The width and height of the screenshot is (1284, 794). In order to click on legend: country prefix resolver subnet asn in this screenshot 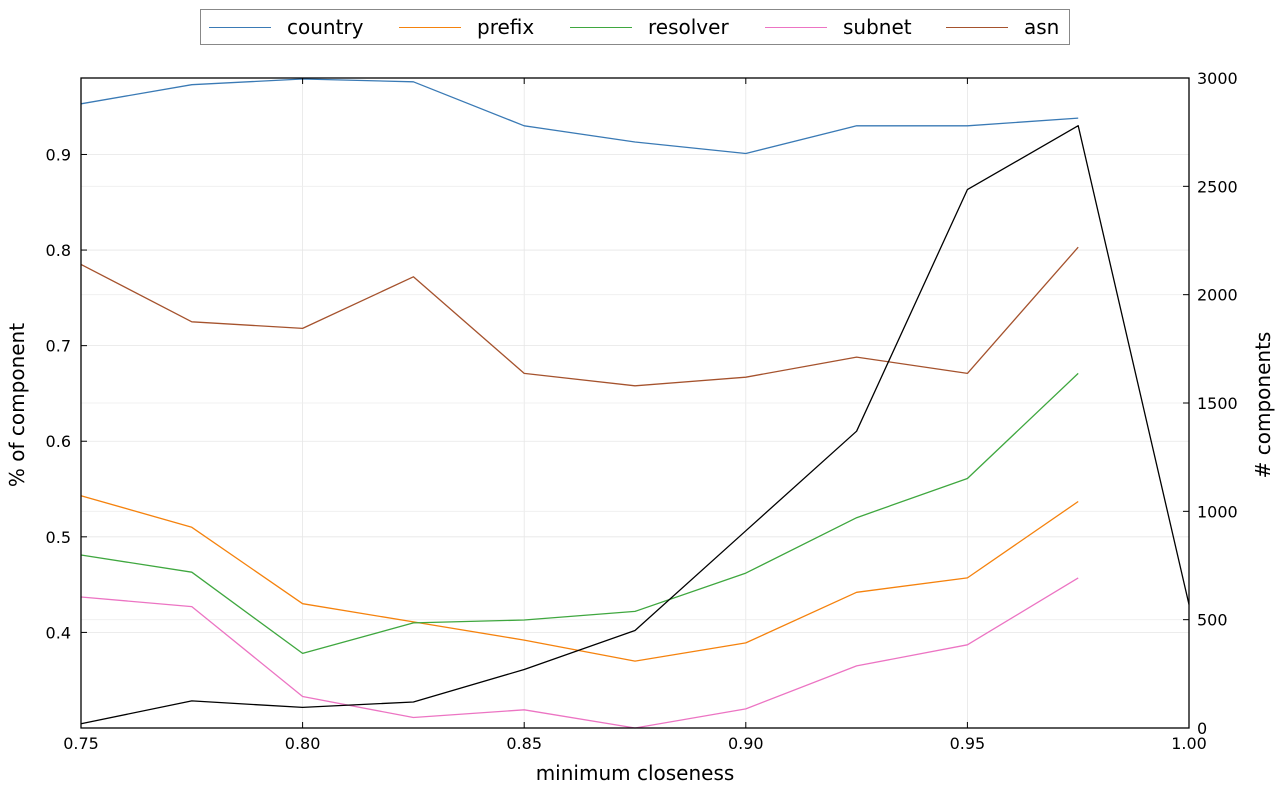, I will do `click(635, 27)`.